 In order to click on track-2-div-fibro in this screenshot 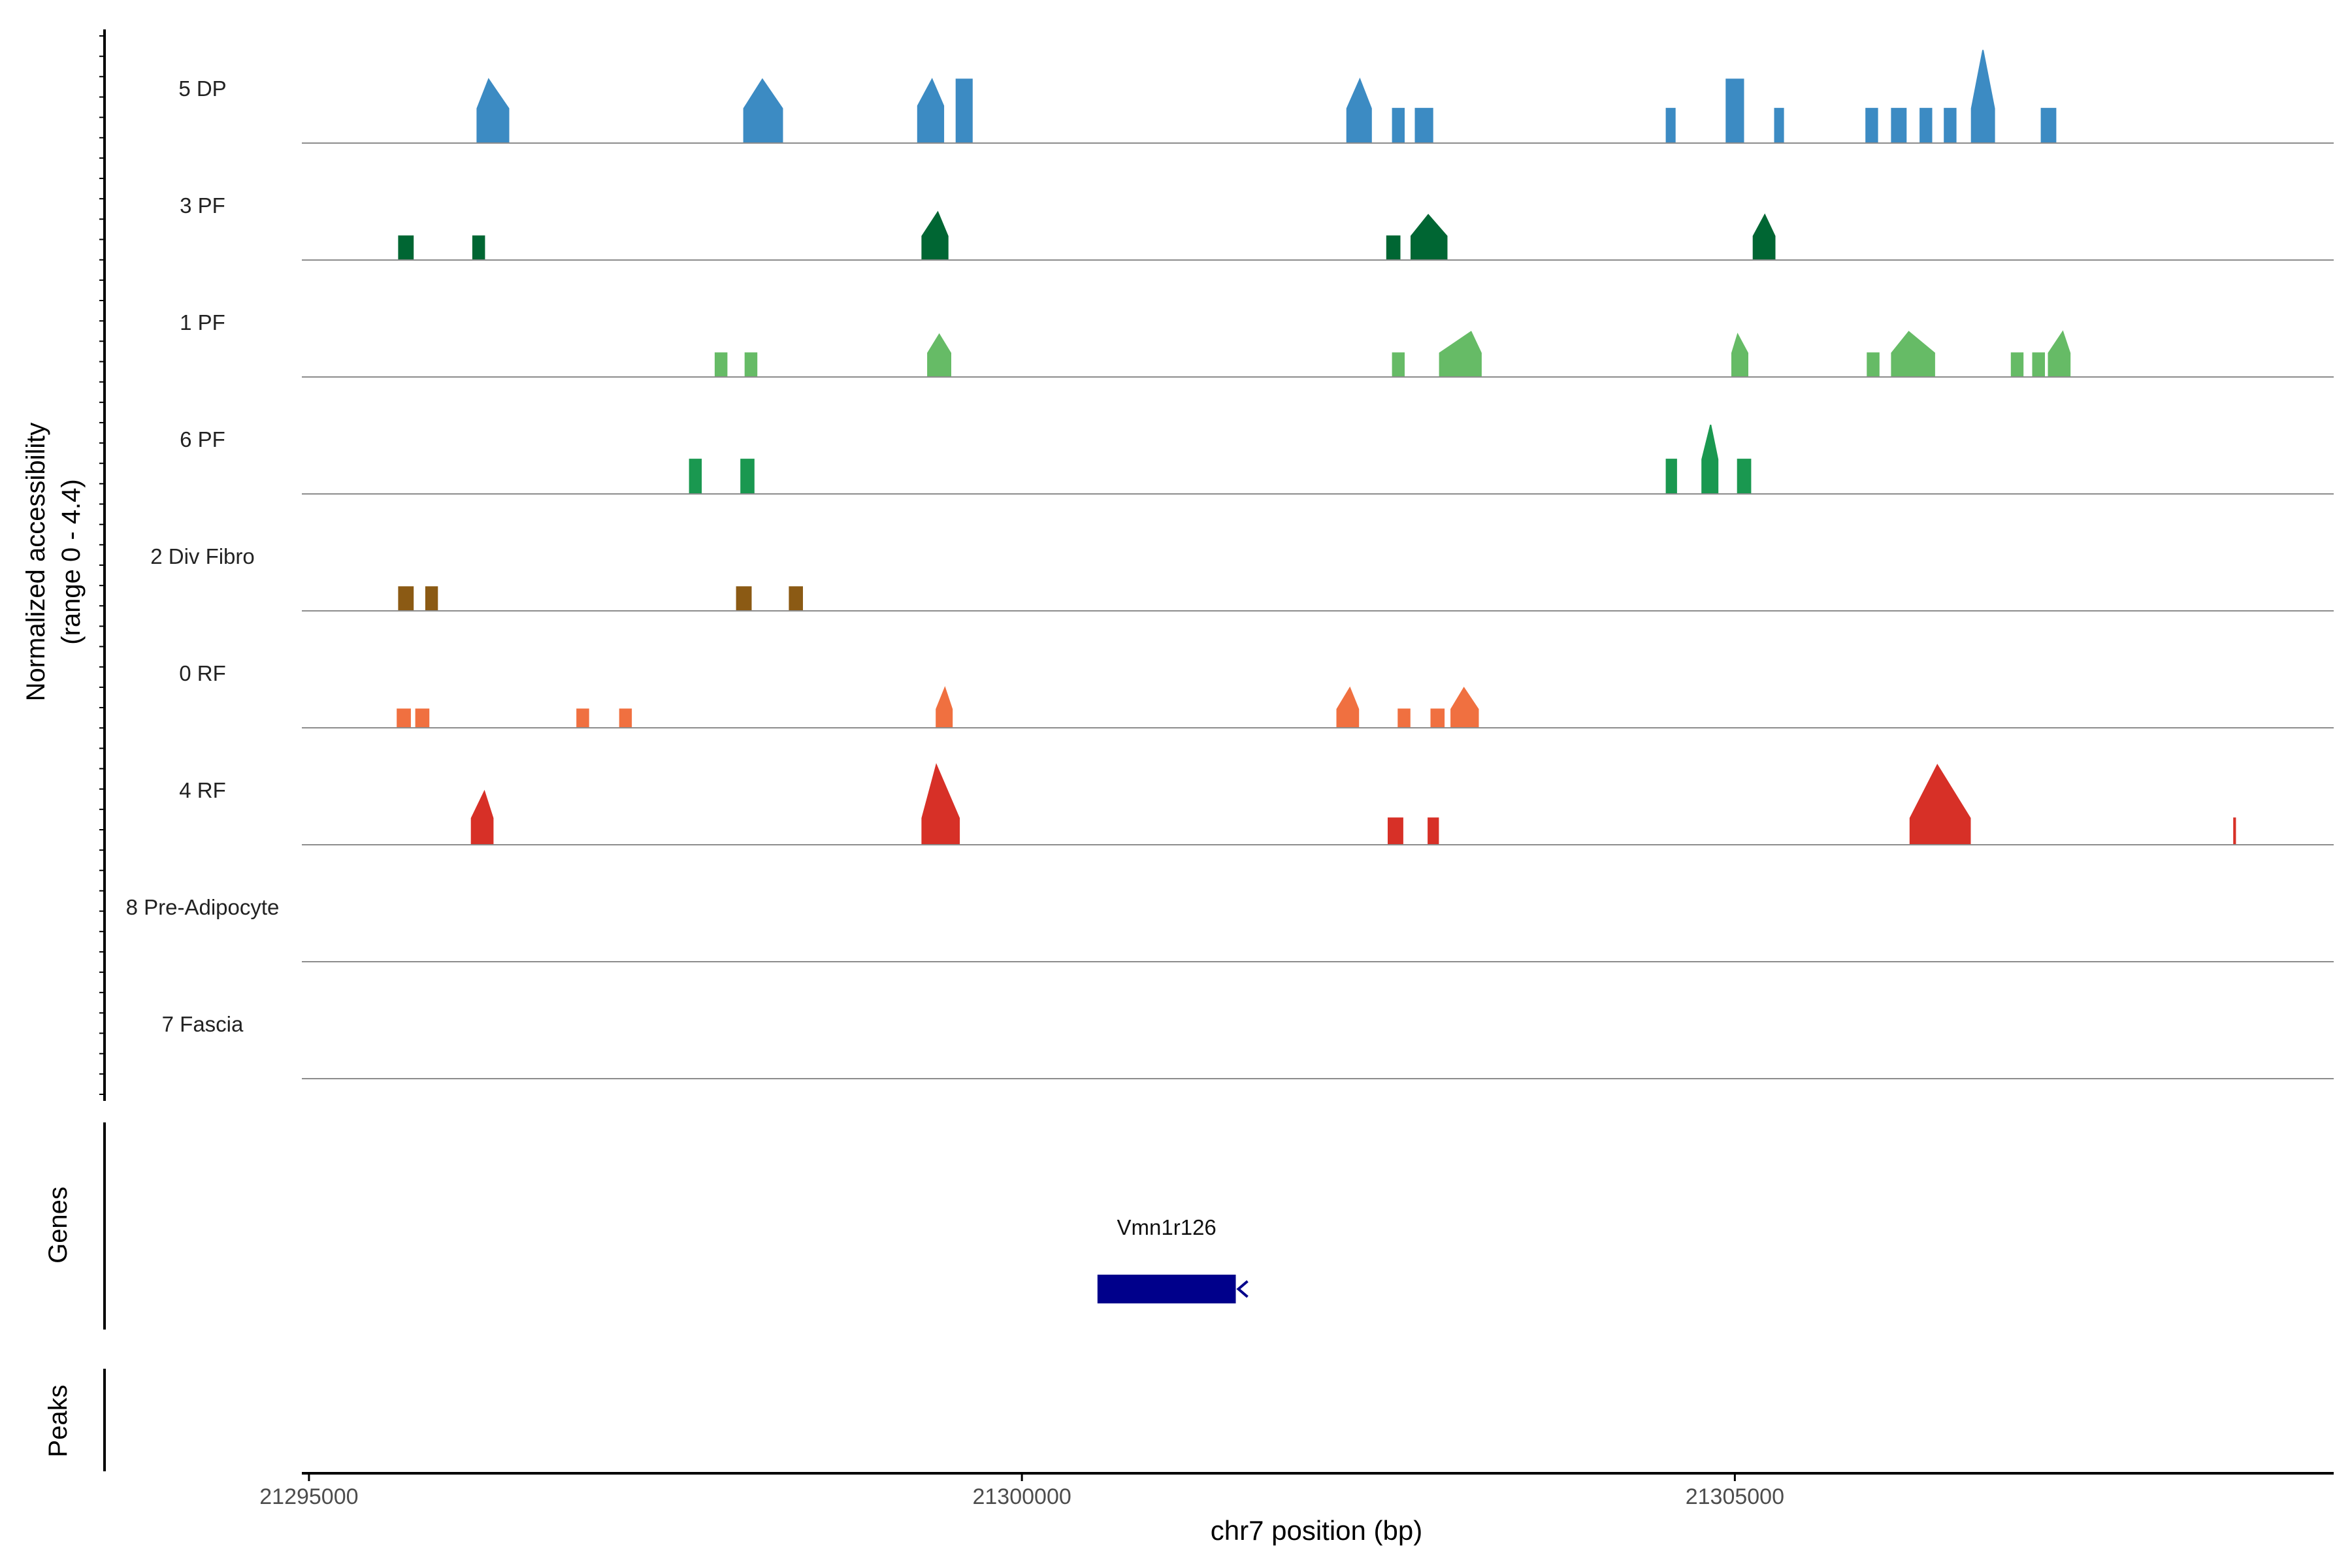, I will do `click(1318, 599)`.